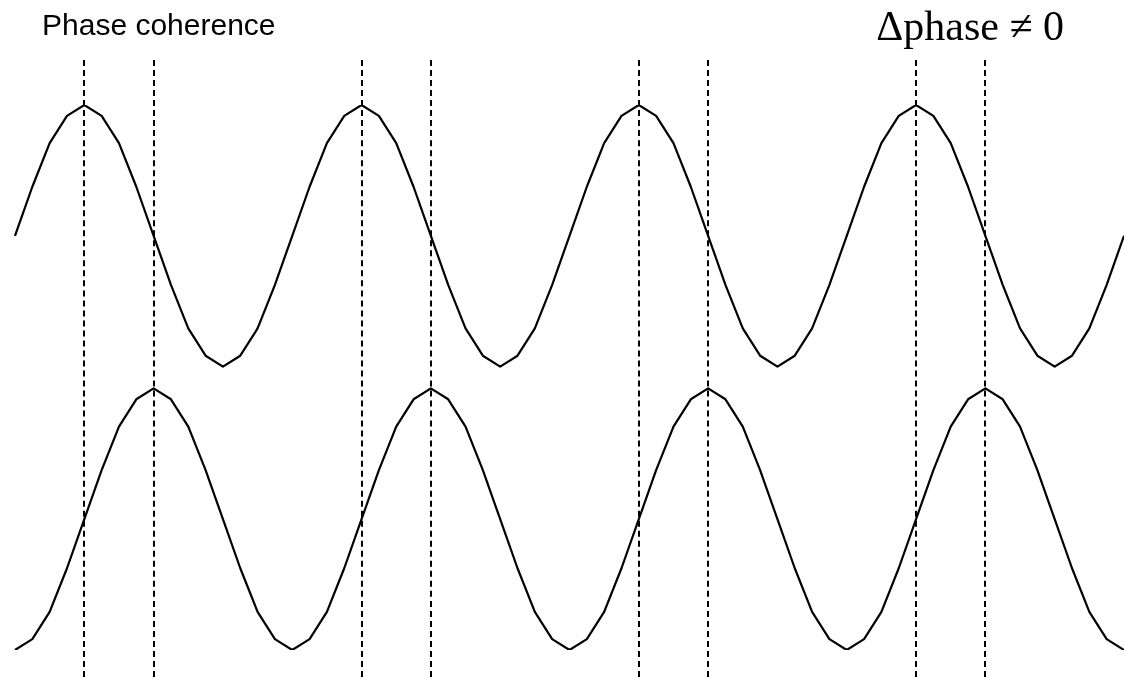 The width and height of the screenshot is (1124, 677). I want to click on chart-title: Phase coherence, so click(159, 25).